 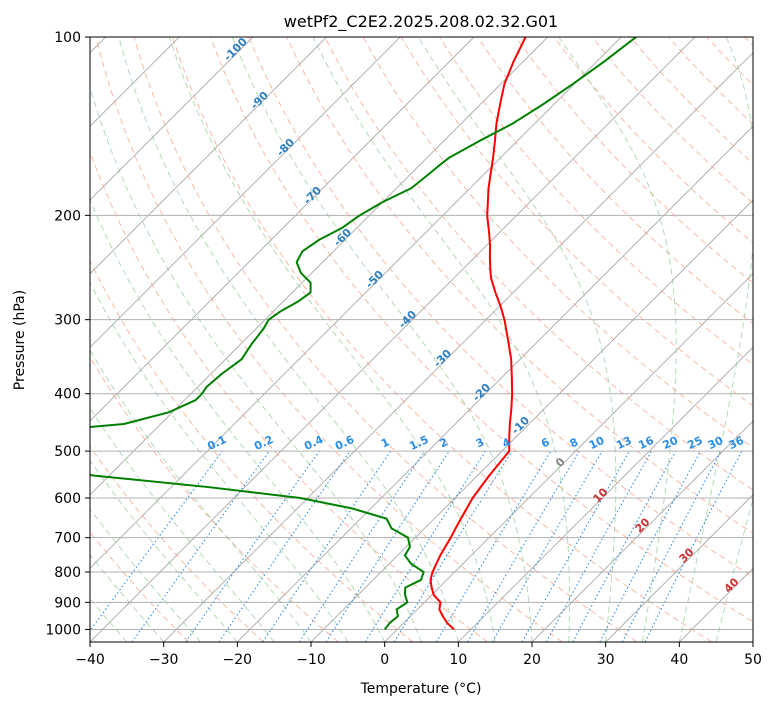 What do you see at coordinates (67, 38) in the screenshot?
I see `y-tick-label: 100` at bounding box center [67, 38].